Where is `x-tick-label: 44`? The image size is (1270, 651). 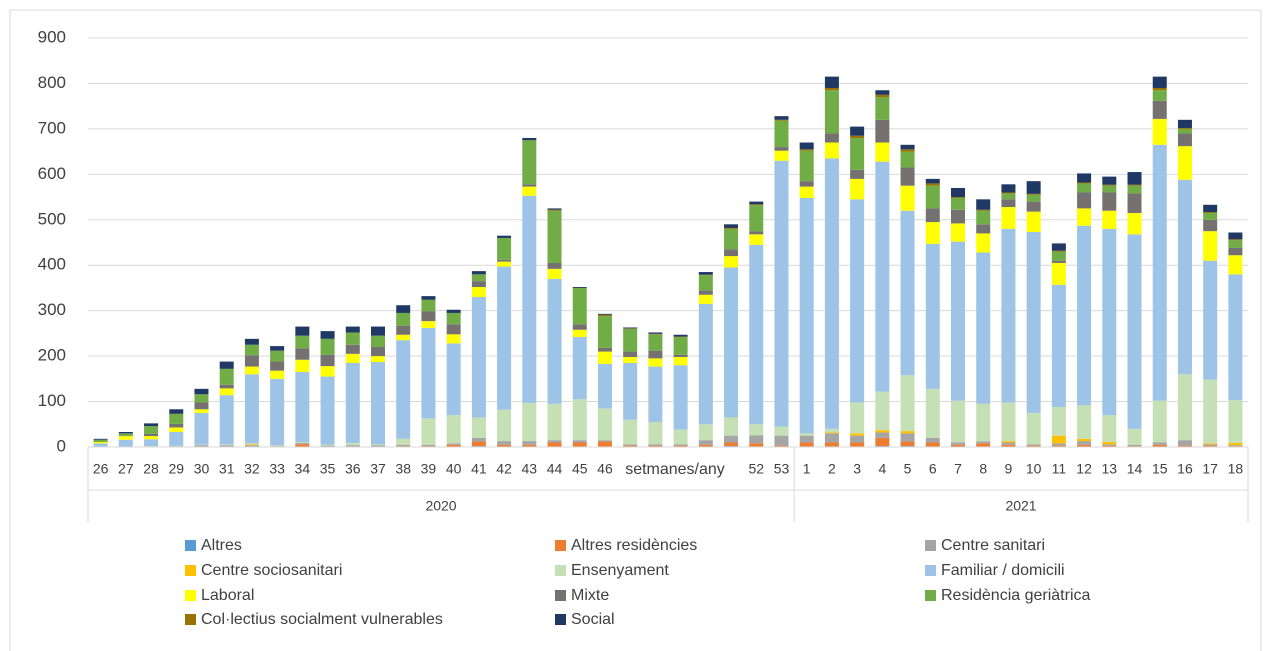 x-tick-label: 44 is located at coordinates (555, 469).